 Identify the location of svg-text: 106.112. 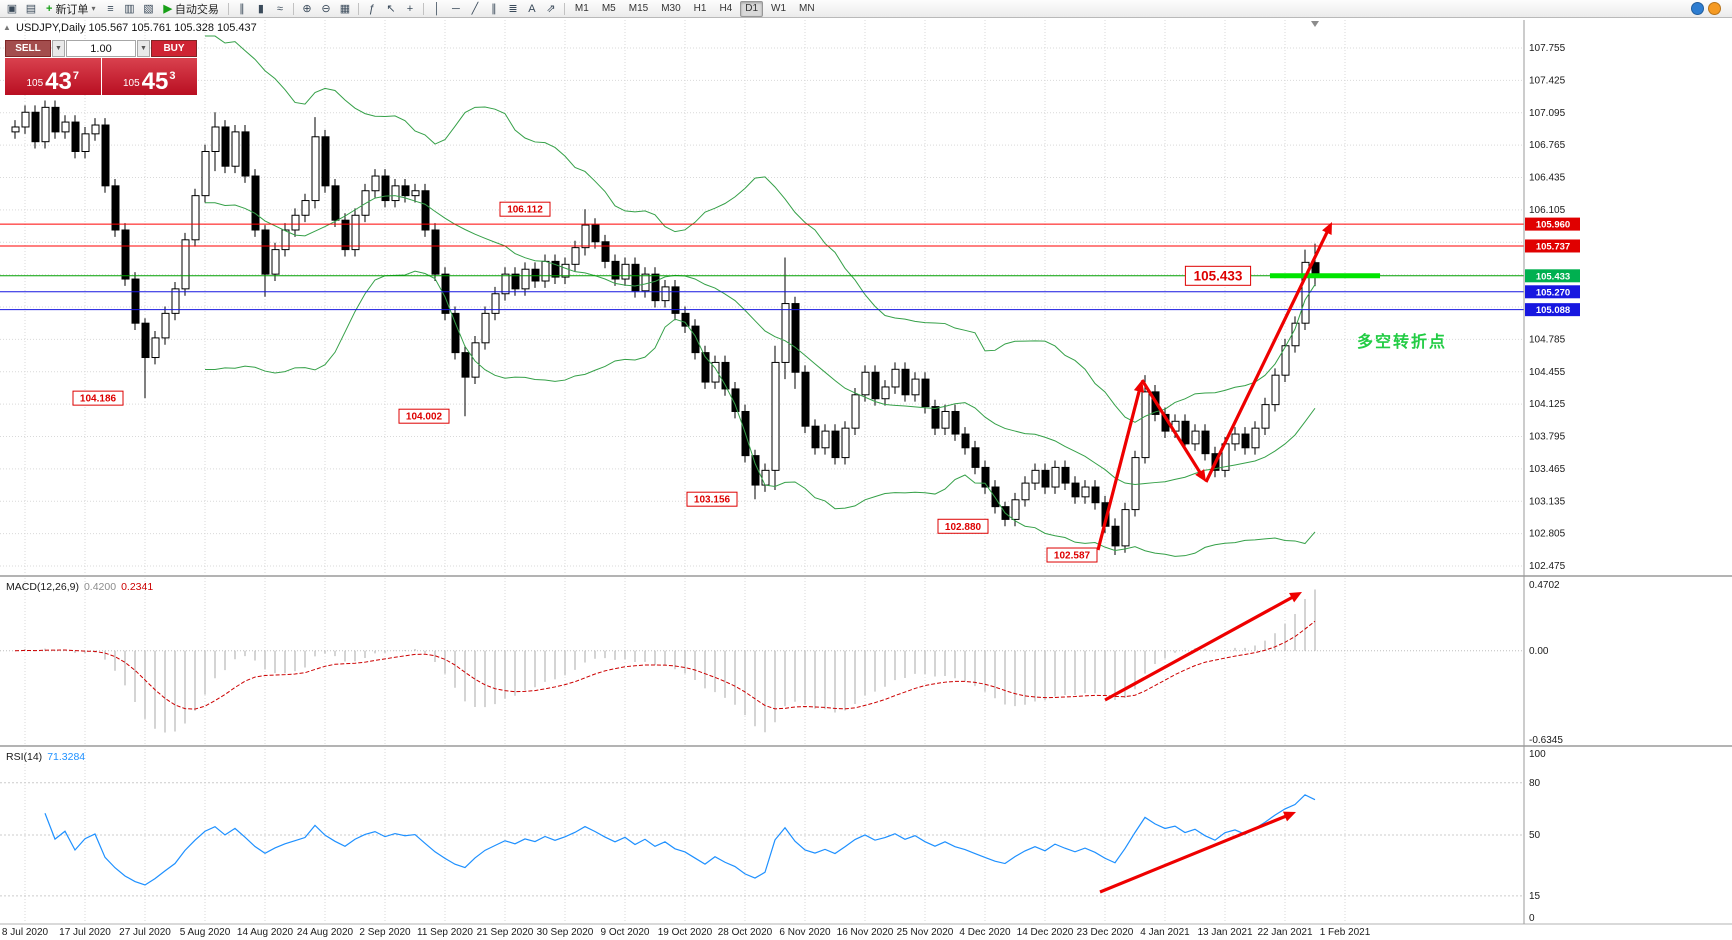
(525, 210).